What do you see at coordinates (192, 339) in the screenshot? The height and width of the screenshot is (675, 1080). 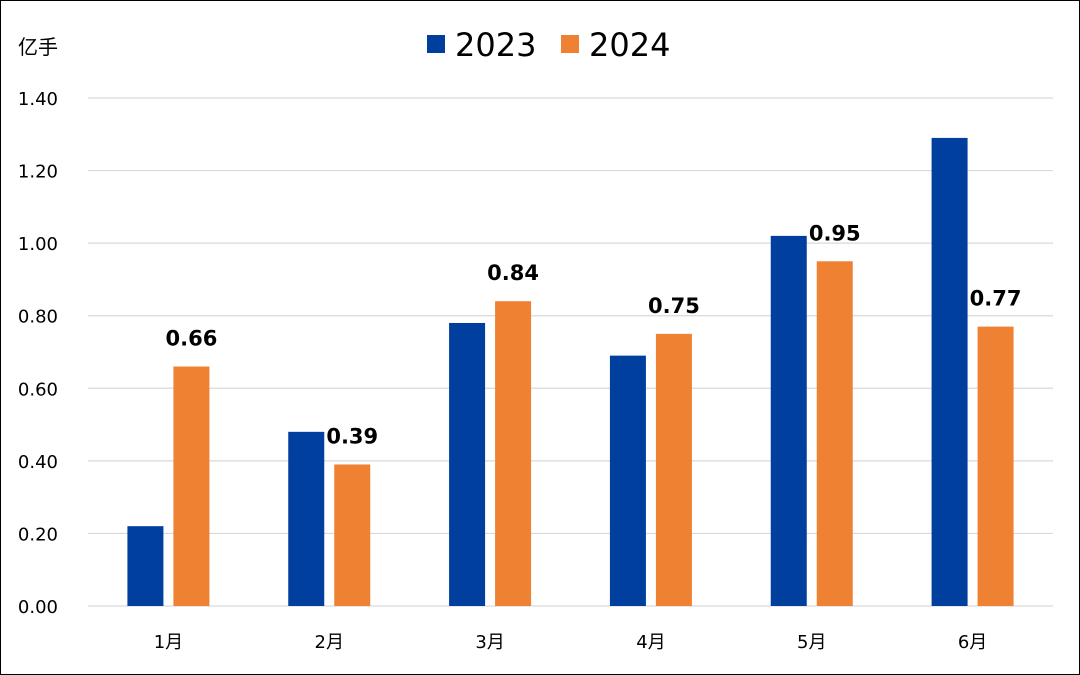 I see `data-label-2024-1: 0.66` at bounding box center [192, 339].